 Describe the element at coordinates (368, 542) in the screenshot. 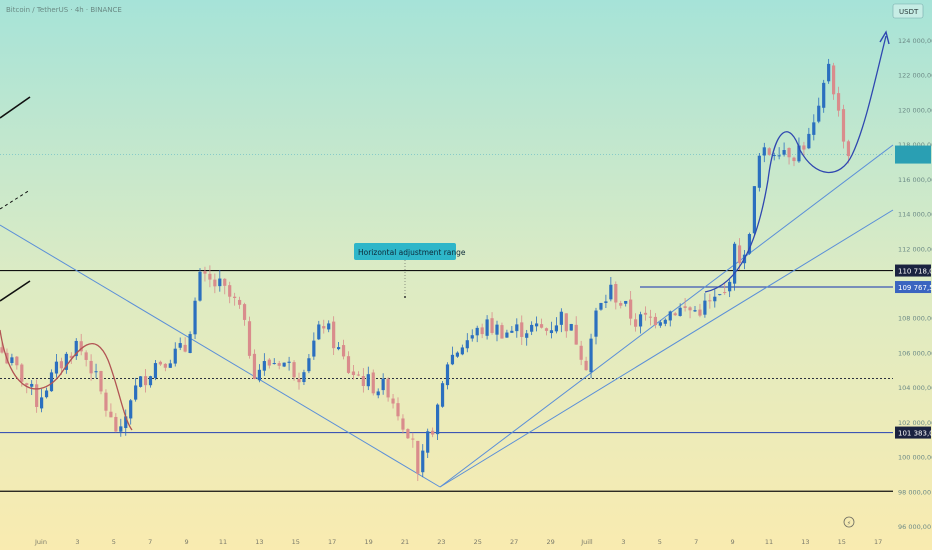

I see `time-tick-label: 19` at that location.